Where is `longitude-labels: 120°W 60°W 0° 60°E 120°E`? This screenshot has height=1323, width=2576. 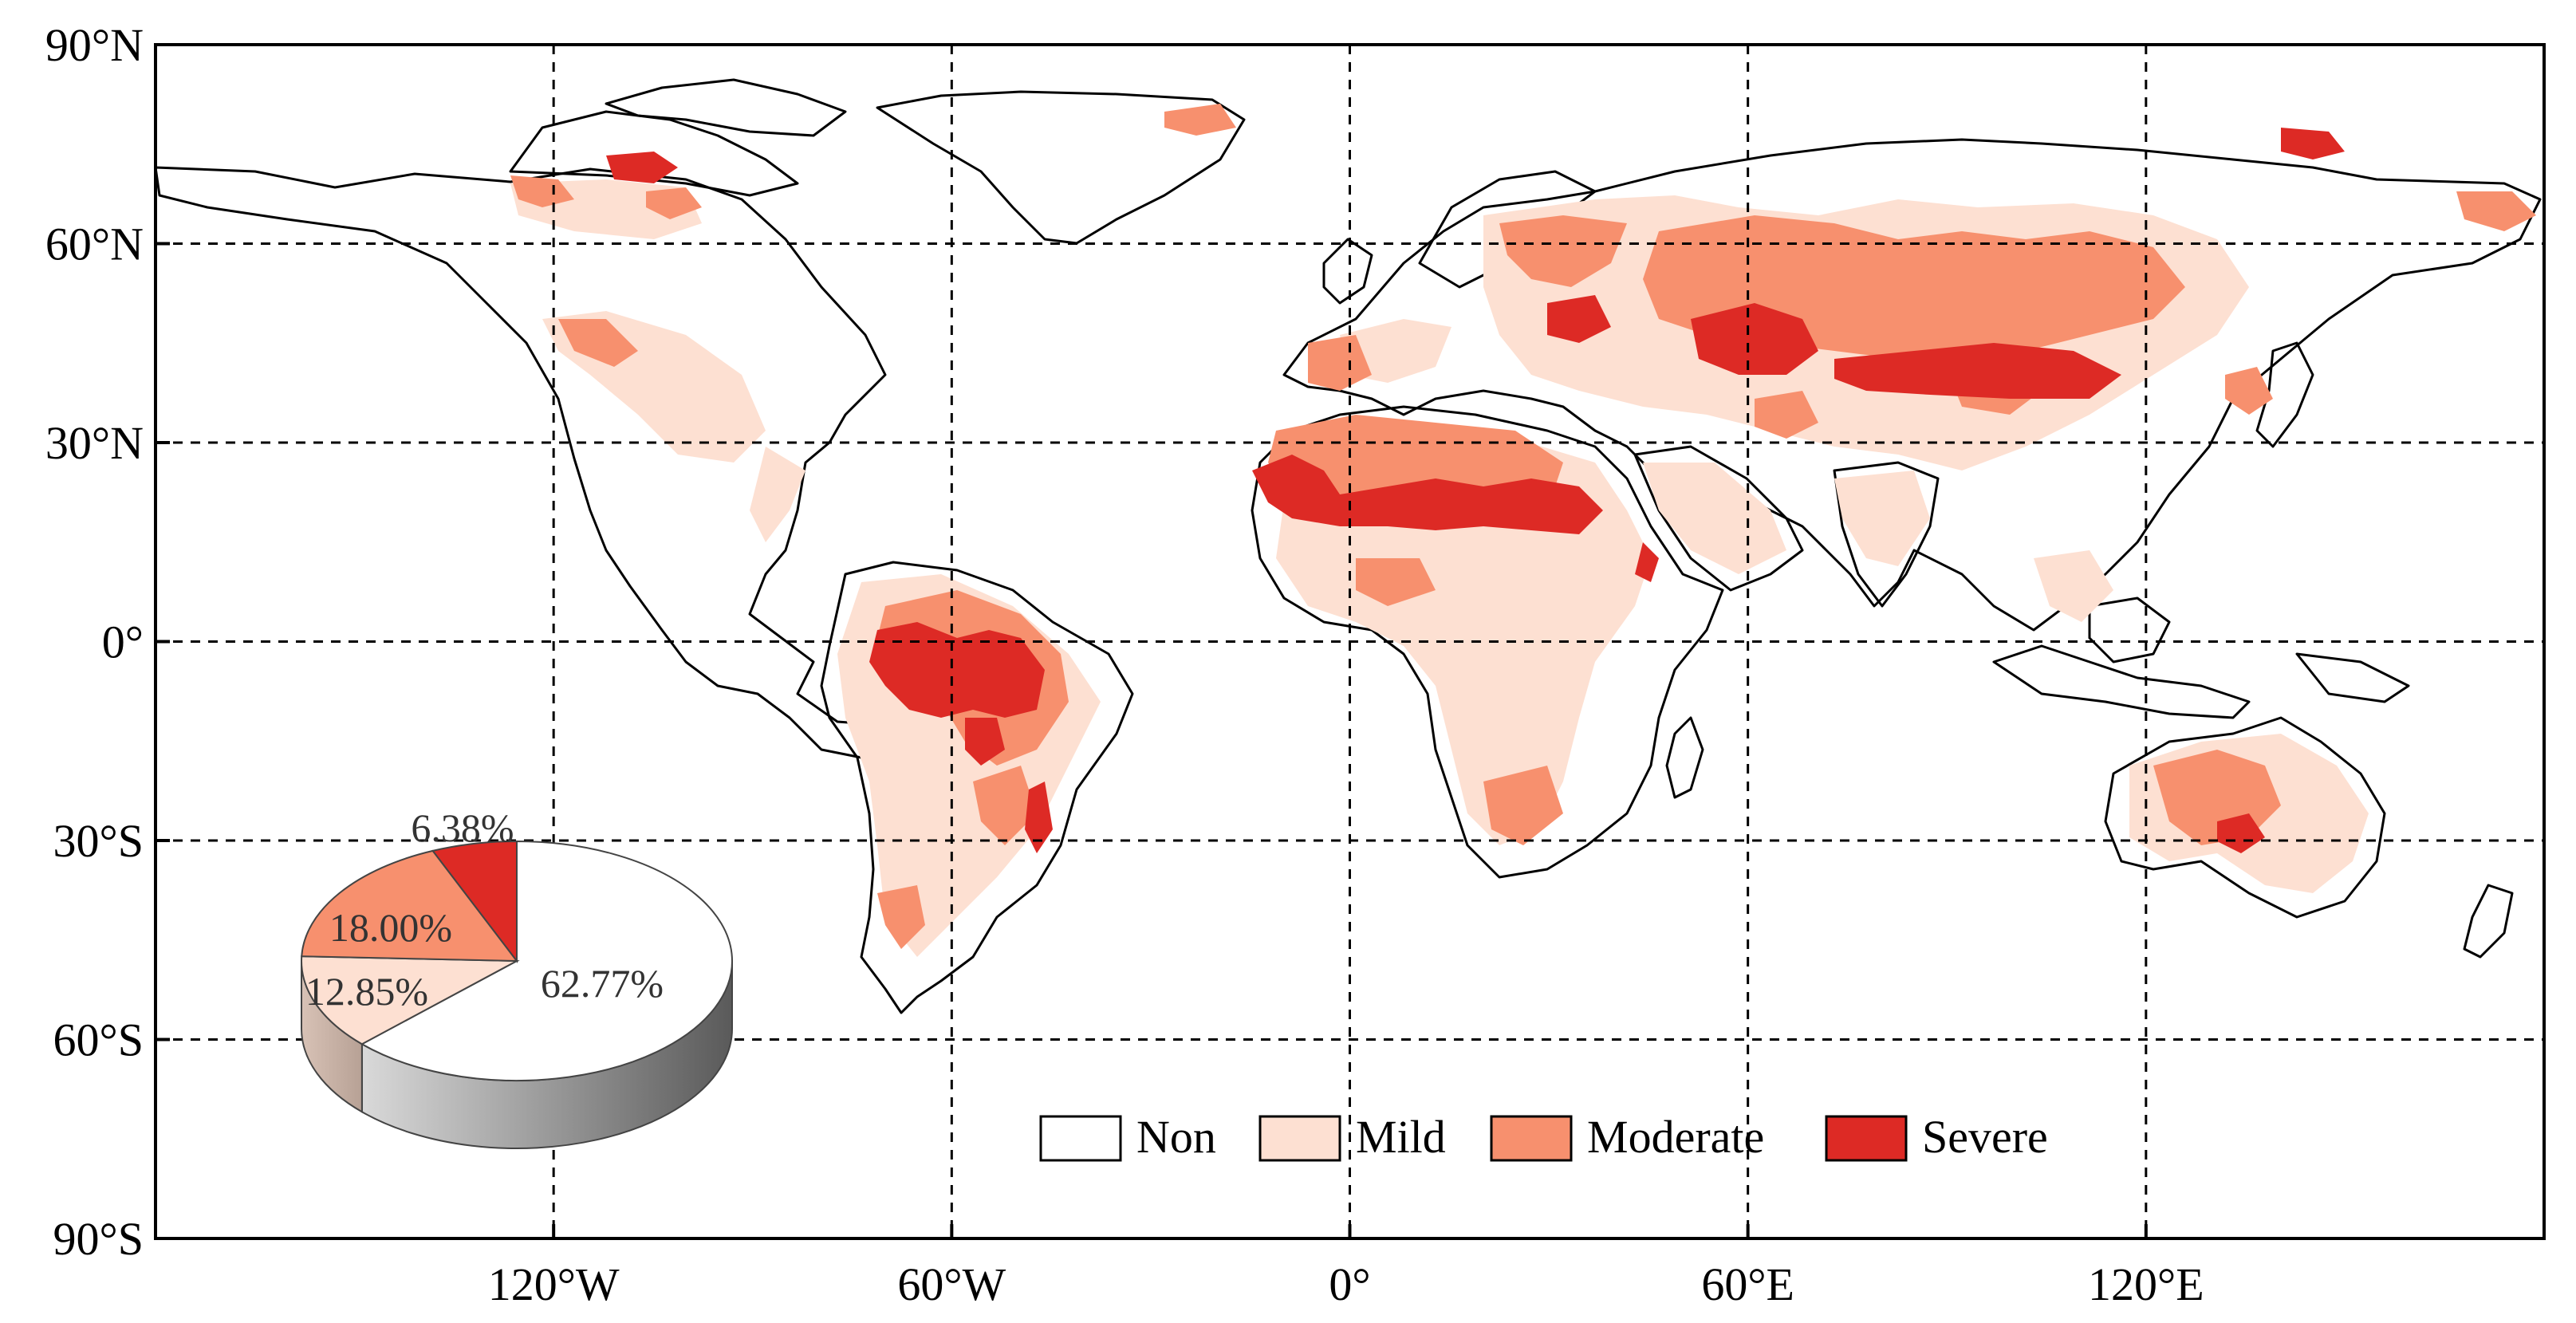
longitude-labels: 120°W 60°W 0° 60°E 120°E is located at coordinates (1346, 1267).